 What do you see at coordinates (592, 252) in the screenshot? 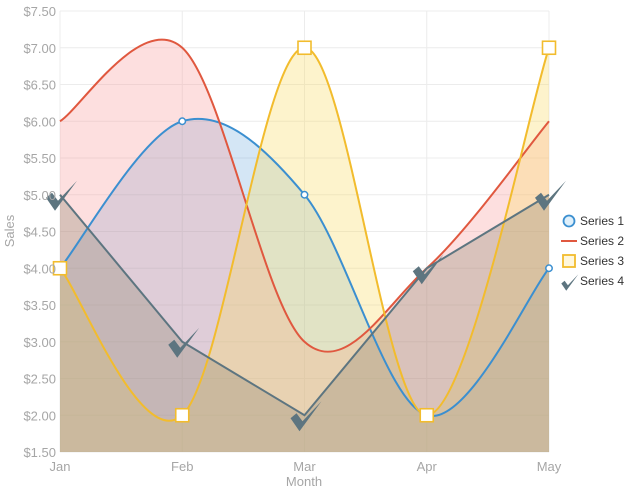
I see `legend: Series 1 Series 2 Series 3 Series 4` at bounding box center [592, 252].